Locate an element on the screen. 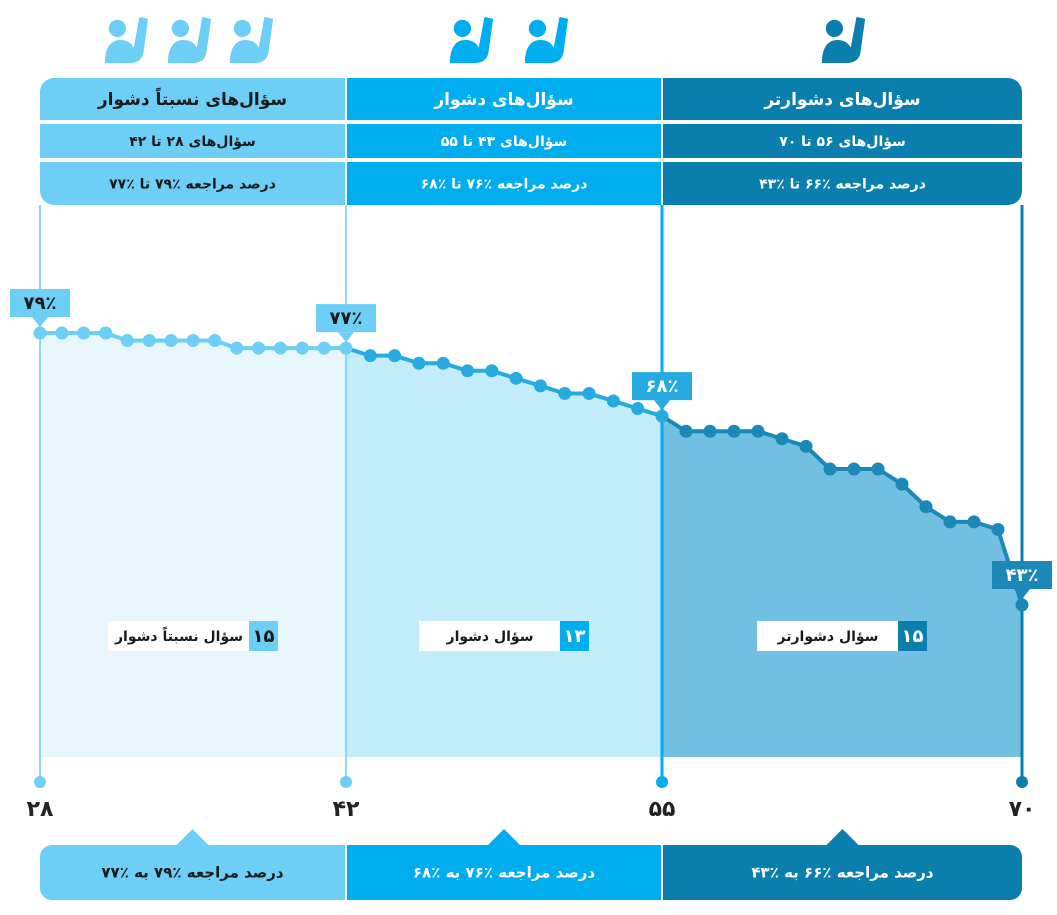 Image resolution: width=1057 pixels, height=915 pixels. count-text: سؤال دشوارتر is located at coordinates (828, 637).